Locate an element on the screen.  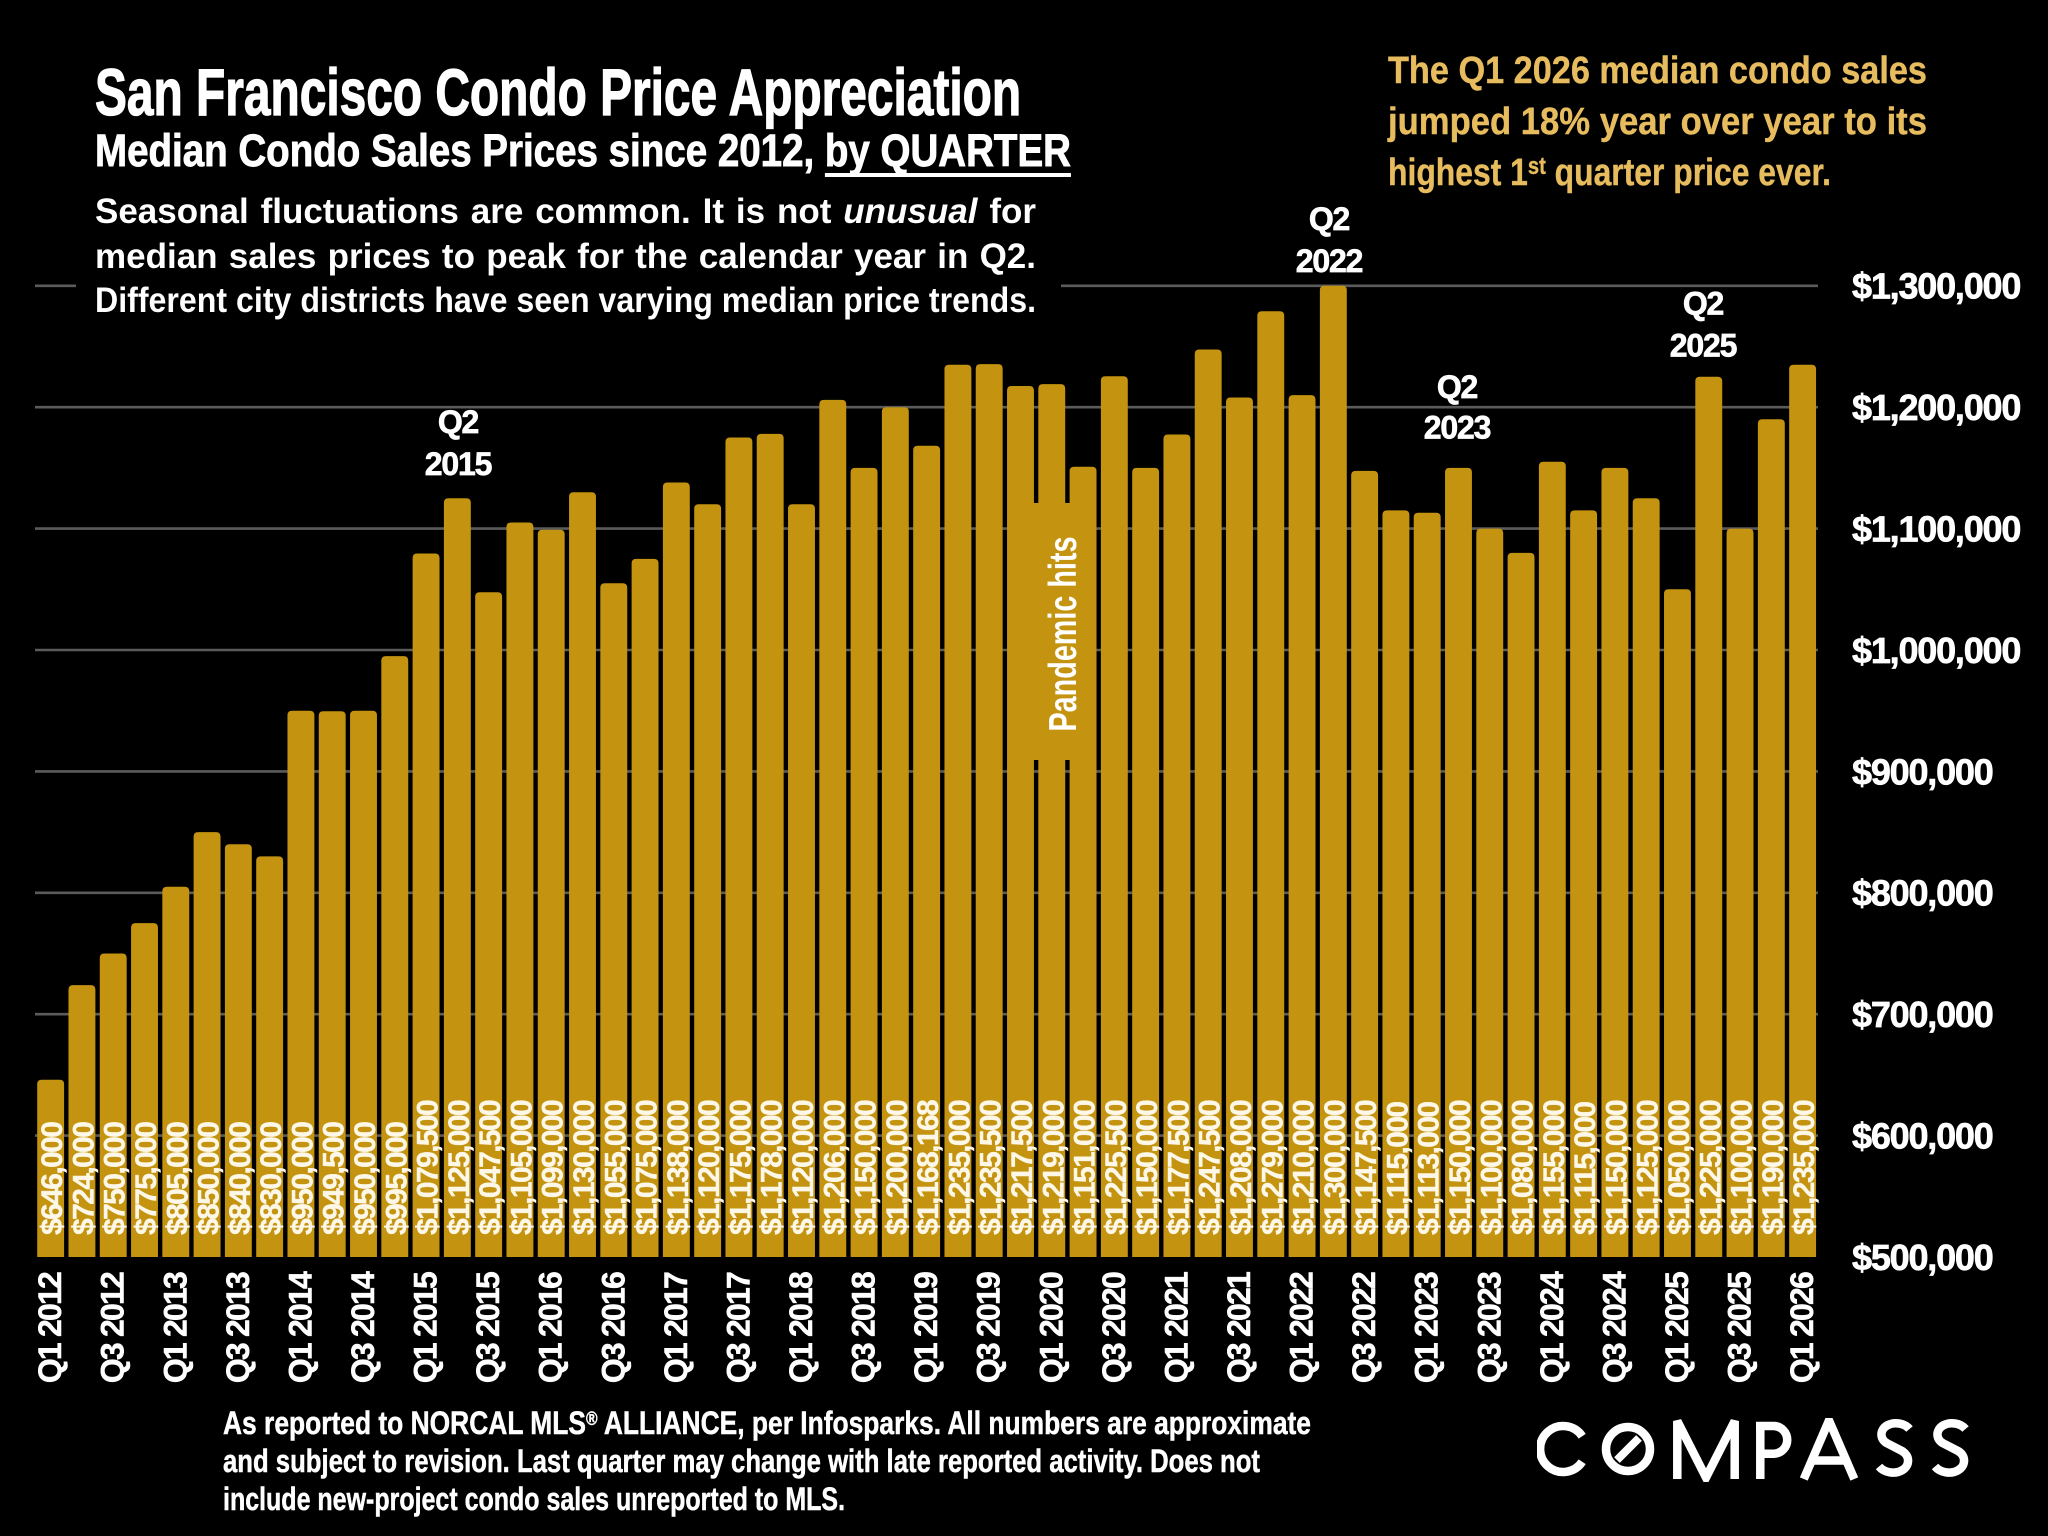
svg-text: $1,050,000 is located at coordinates (1679, 1167).